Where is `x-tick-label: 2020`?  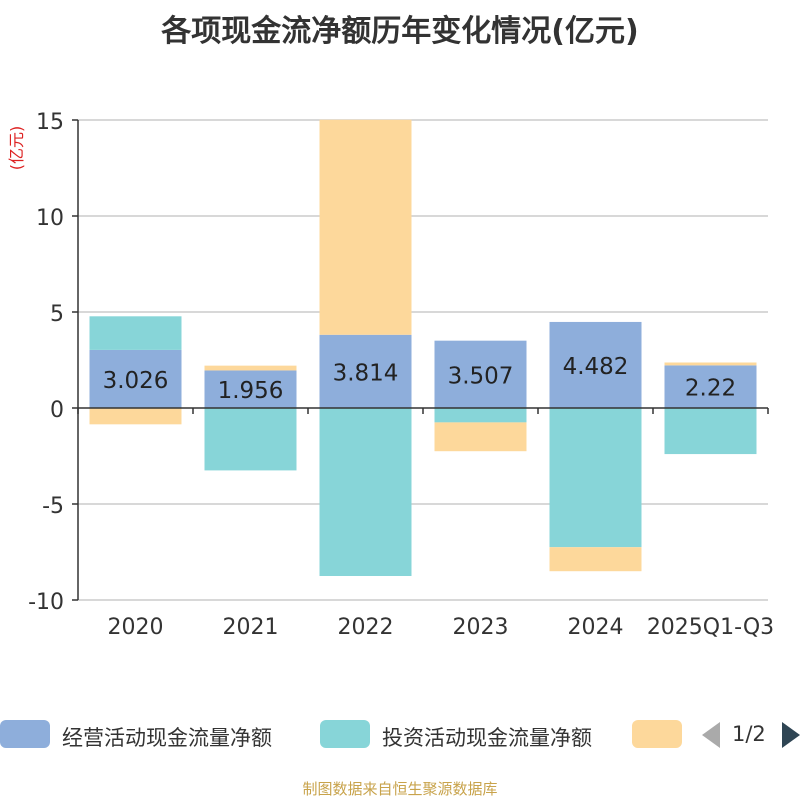 x-tick-label: 2020 is located at coordinates (136, 627).